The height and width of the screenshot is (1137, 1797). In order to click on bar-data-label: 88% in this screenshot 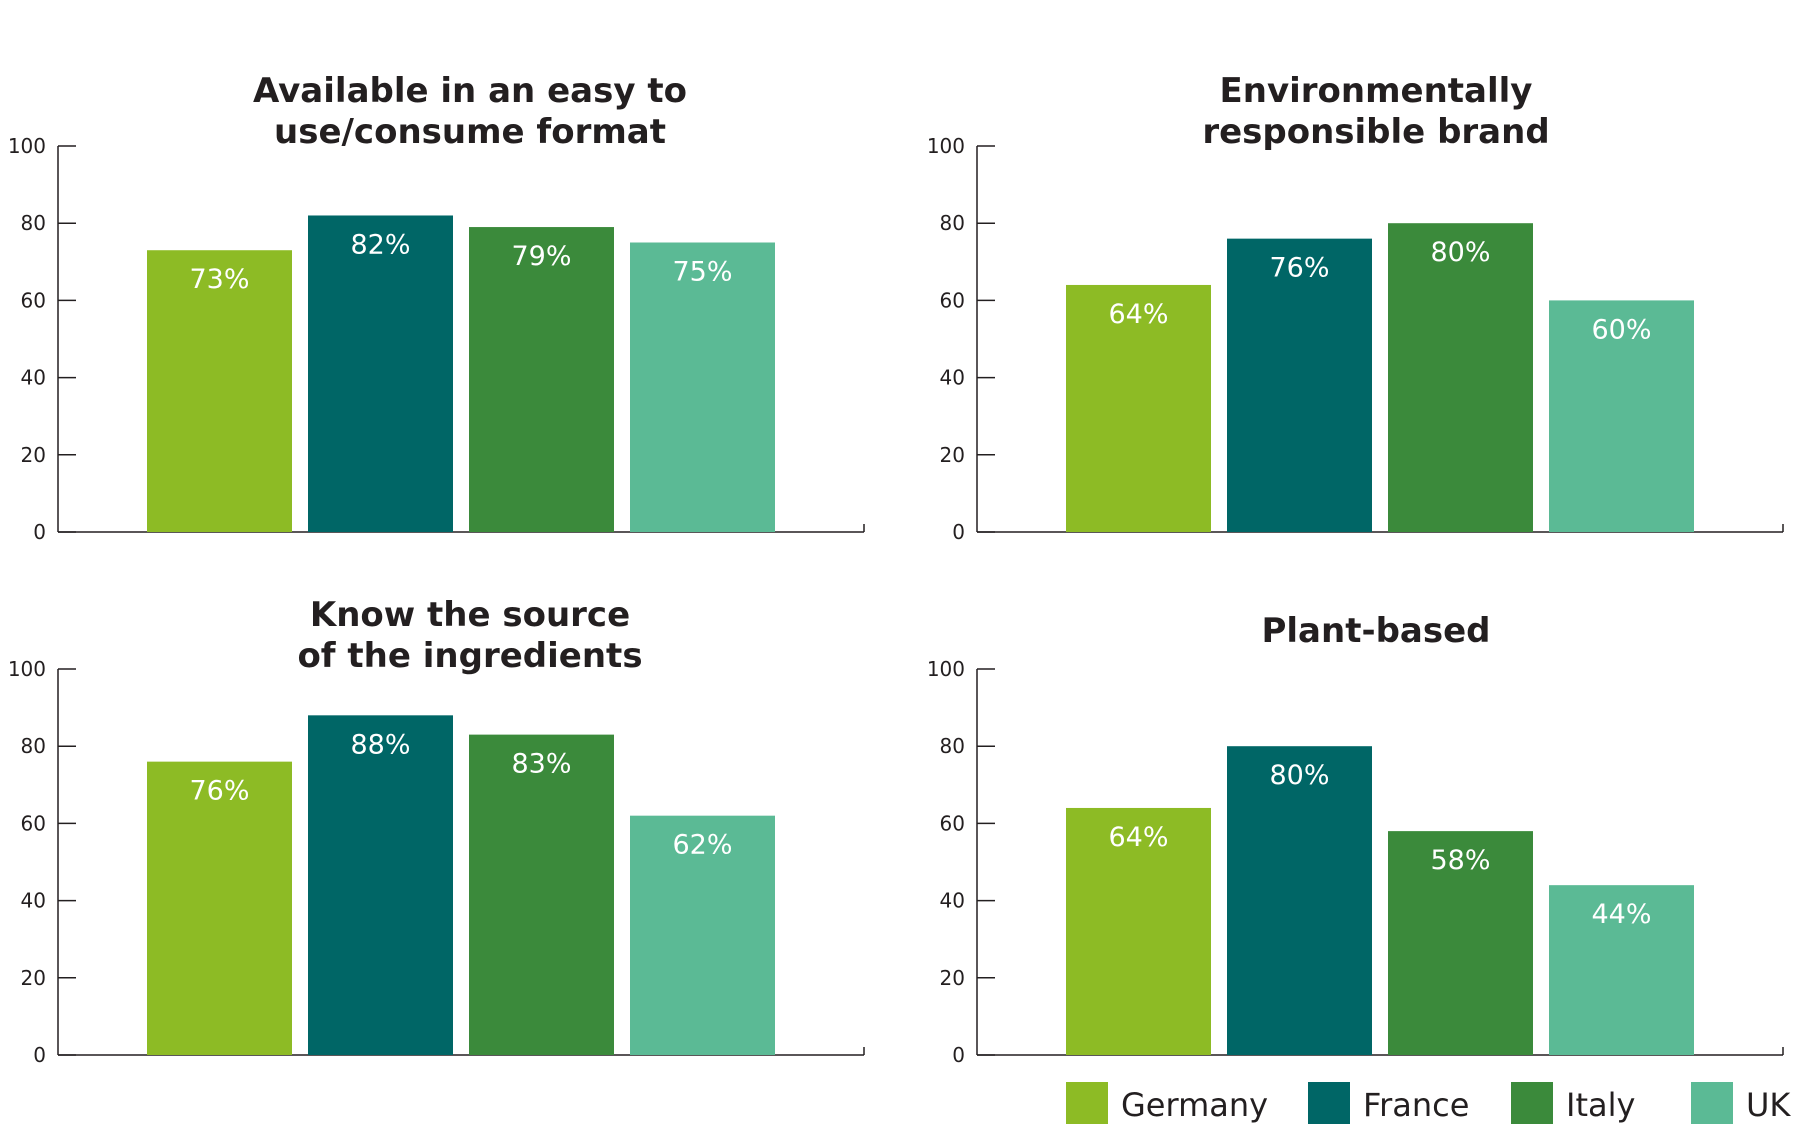, I will do `click(380, 744)`.